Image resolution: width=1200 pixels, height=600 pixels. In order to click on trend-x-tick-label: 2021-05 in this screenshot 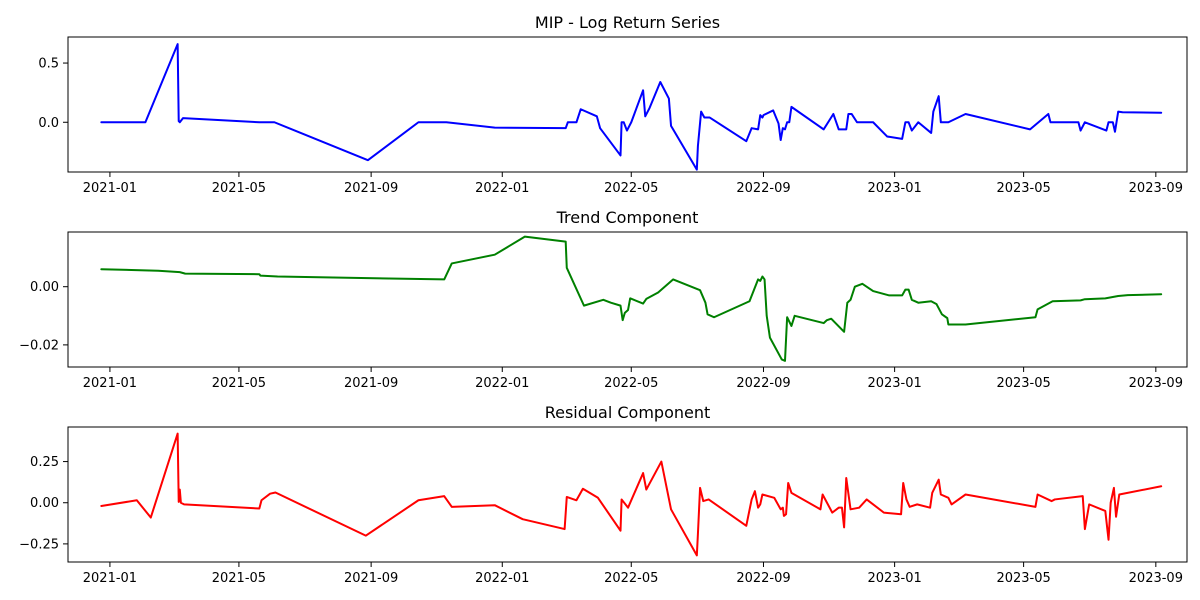, I will do `click(239, 383)`.